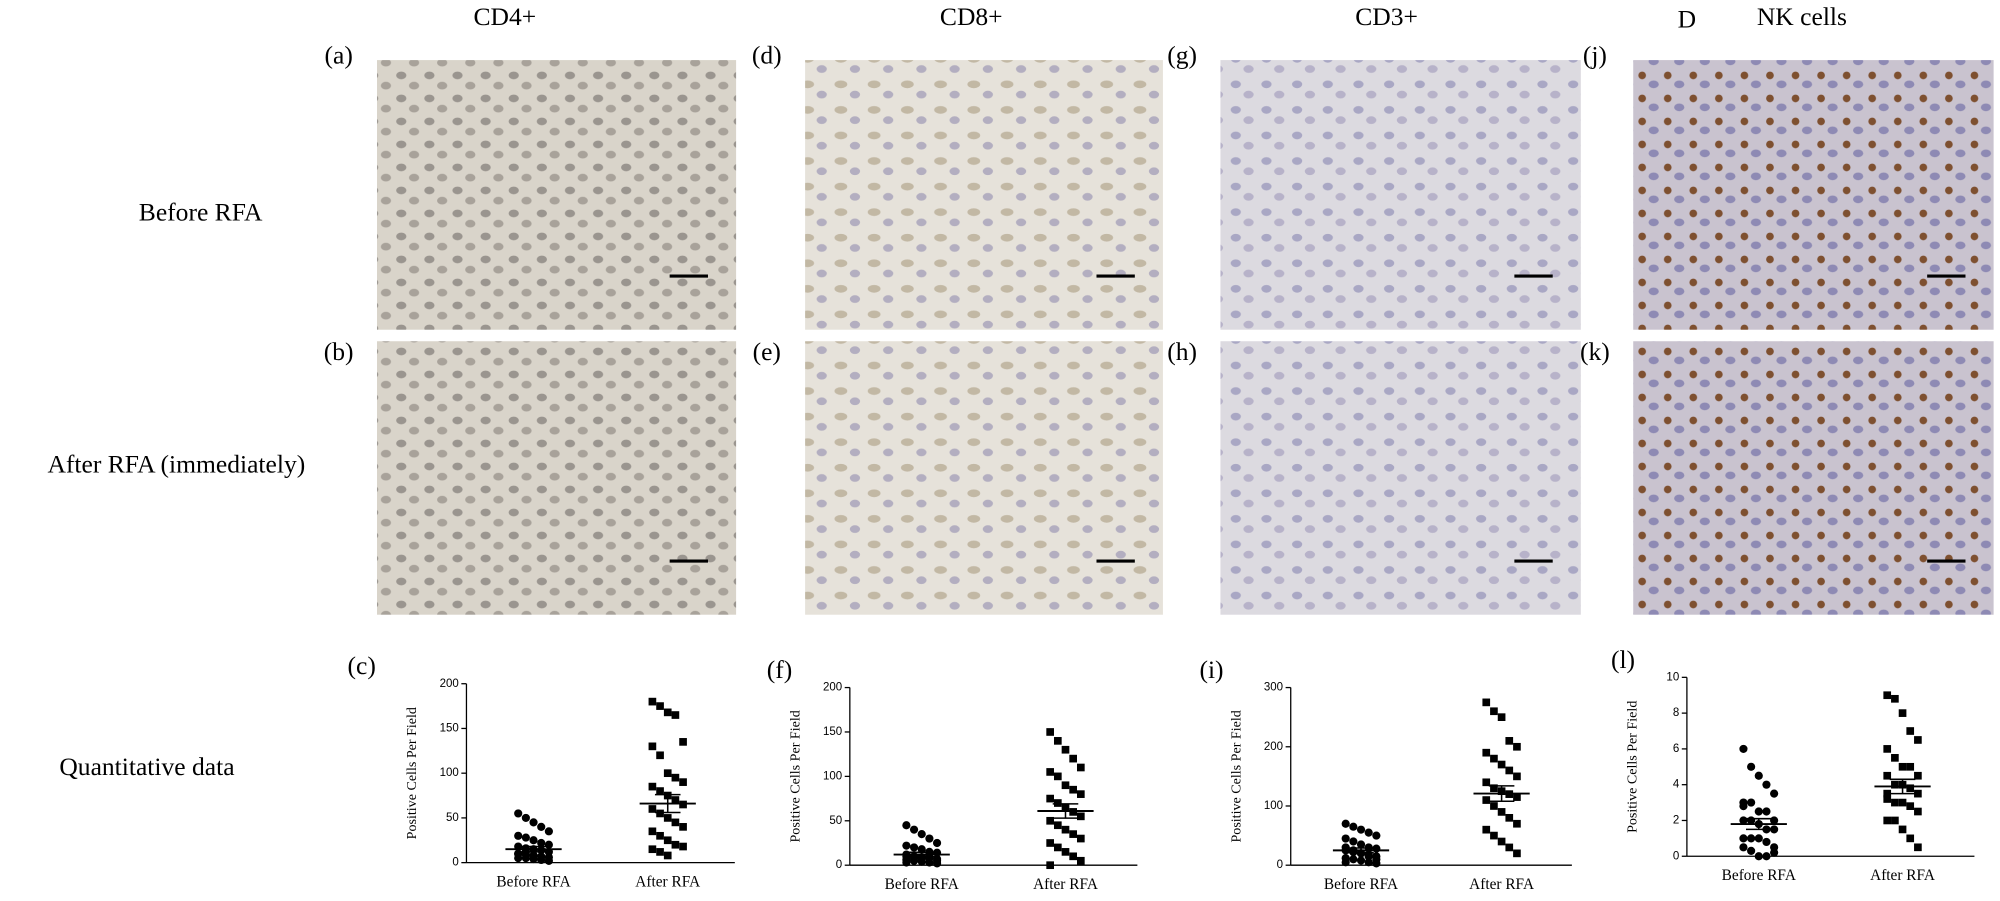  Describe the element at coordinates (146, 766) in the screenshot. I see `row-label: Quantitative data` at that location.